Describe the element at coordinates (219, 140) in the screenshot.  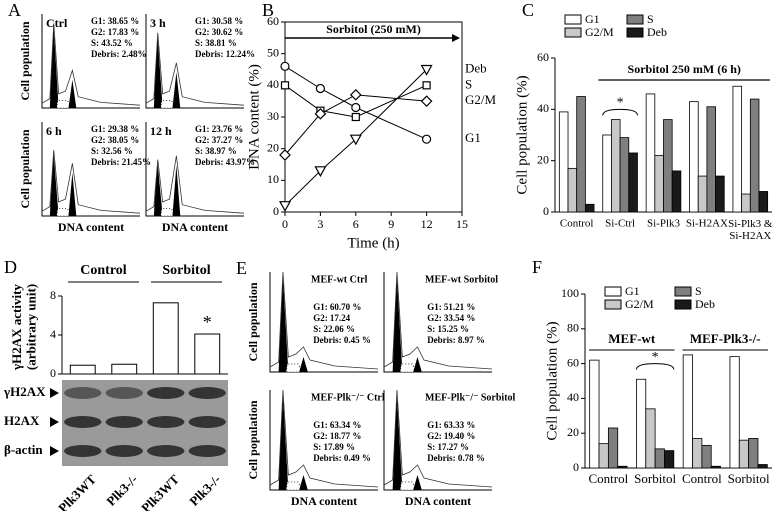
I see `stat-label: G2: 37.27 %` at that location.